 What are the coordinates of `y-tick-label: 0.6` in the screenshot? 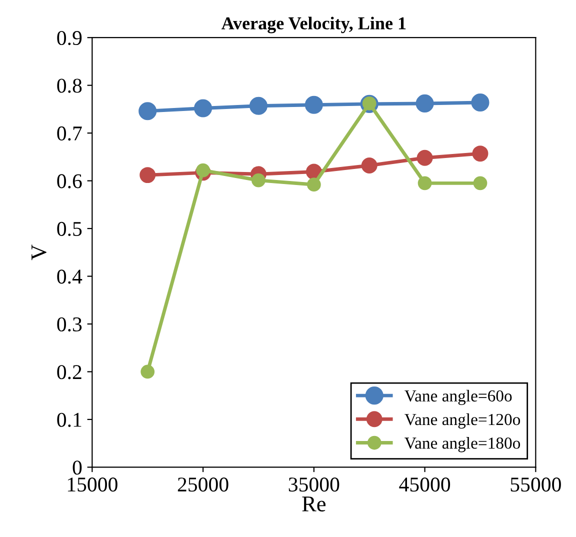 It's located at (69, 181).